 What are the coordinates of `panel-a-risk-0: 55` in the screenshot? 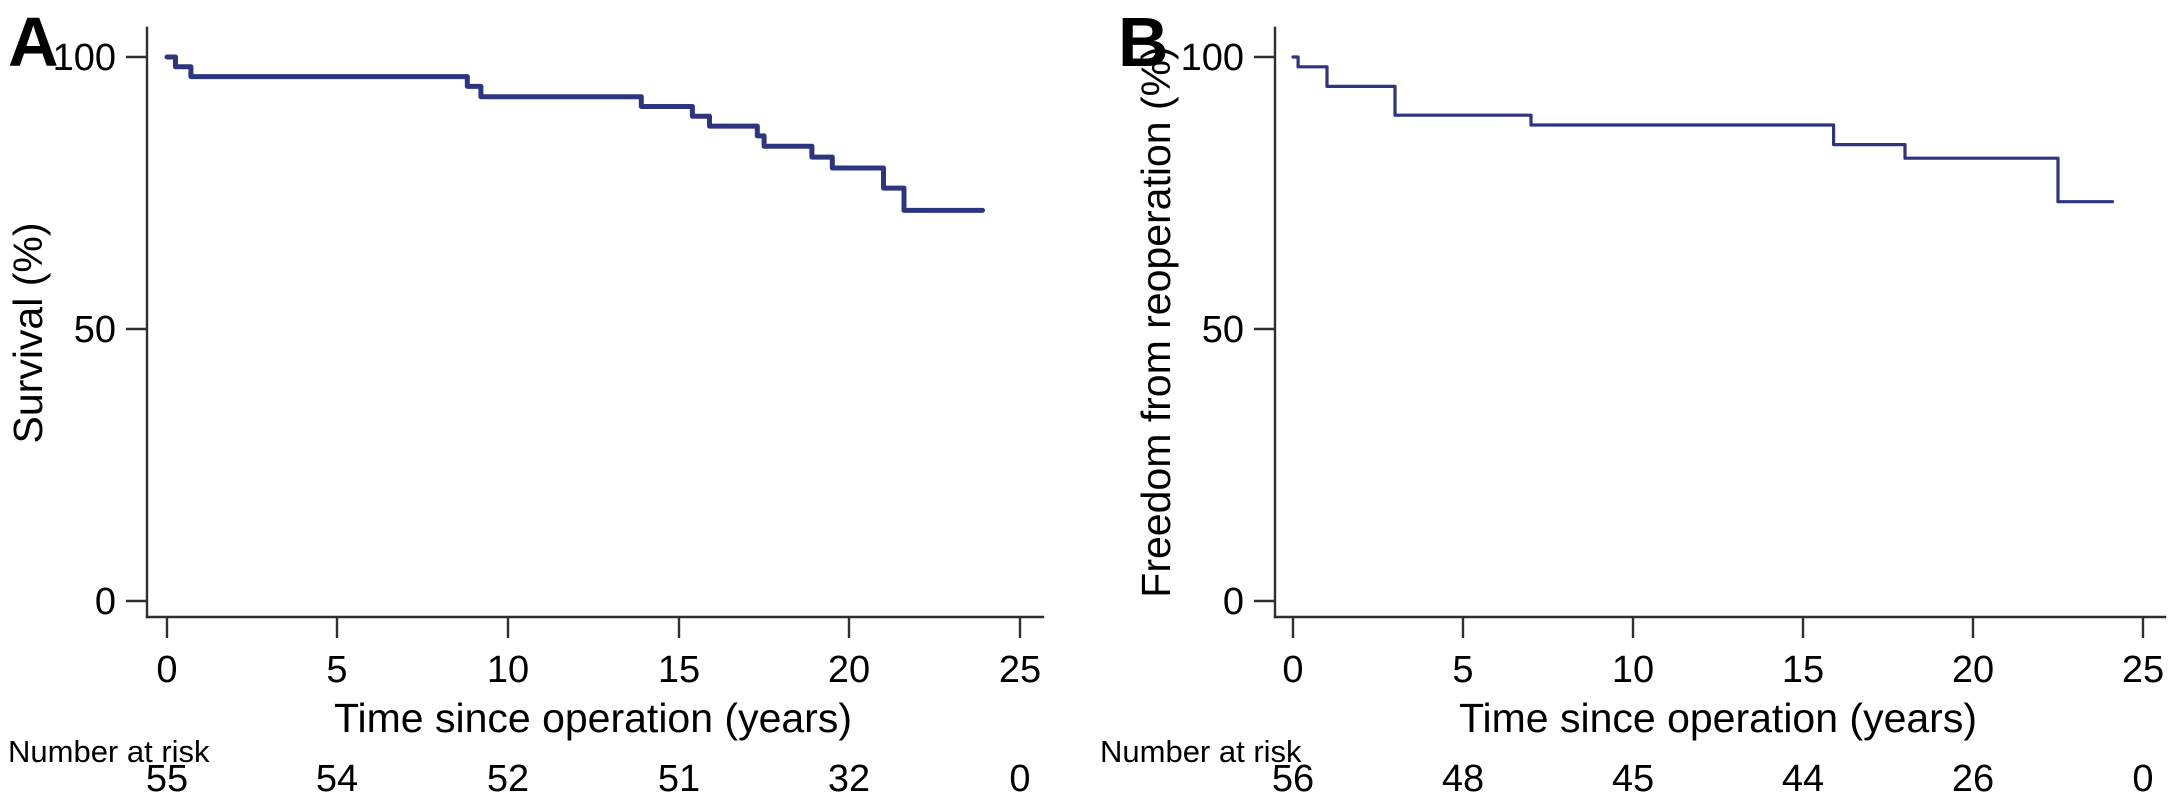 It's located at (167, 775).